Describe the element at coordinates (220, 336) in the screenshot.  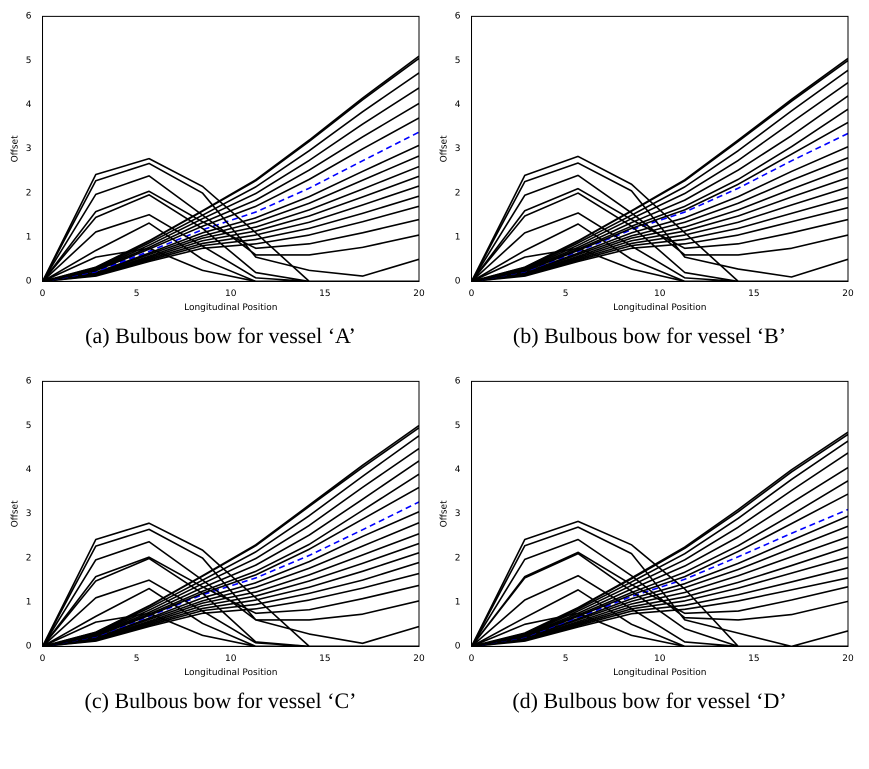
I see `text: (a) Bulbous bow for vessel ‘A’` at that location.